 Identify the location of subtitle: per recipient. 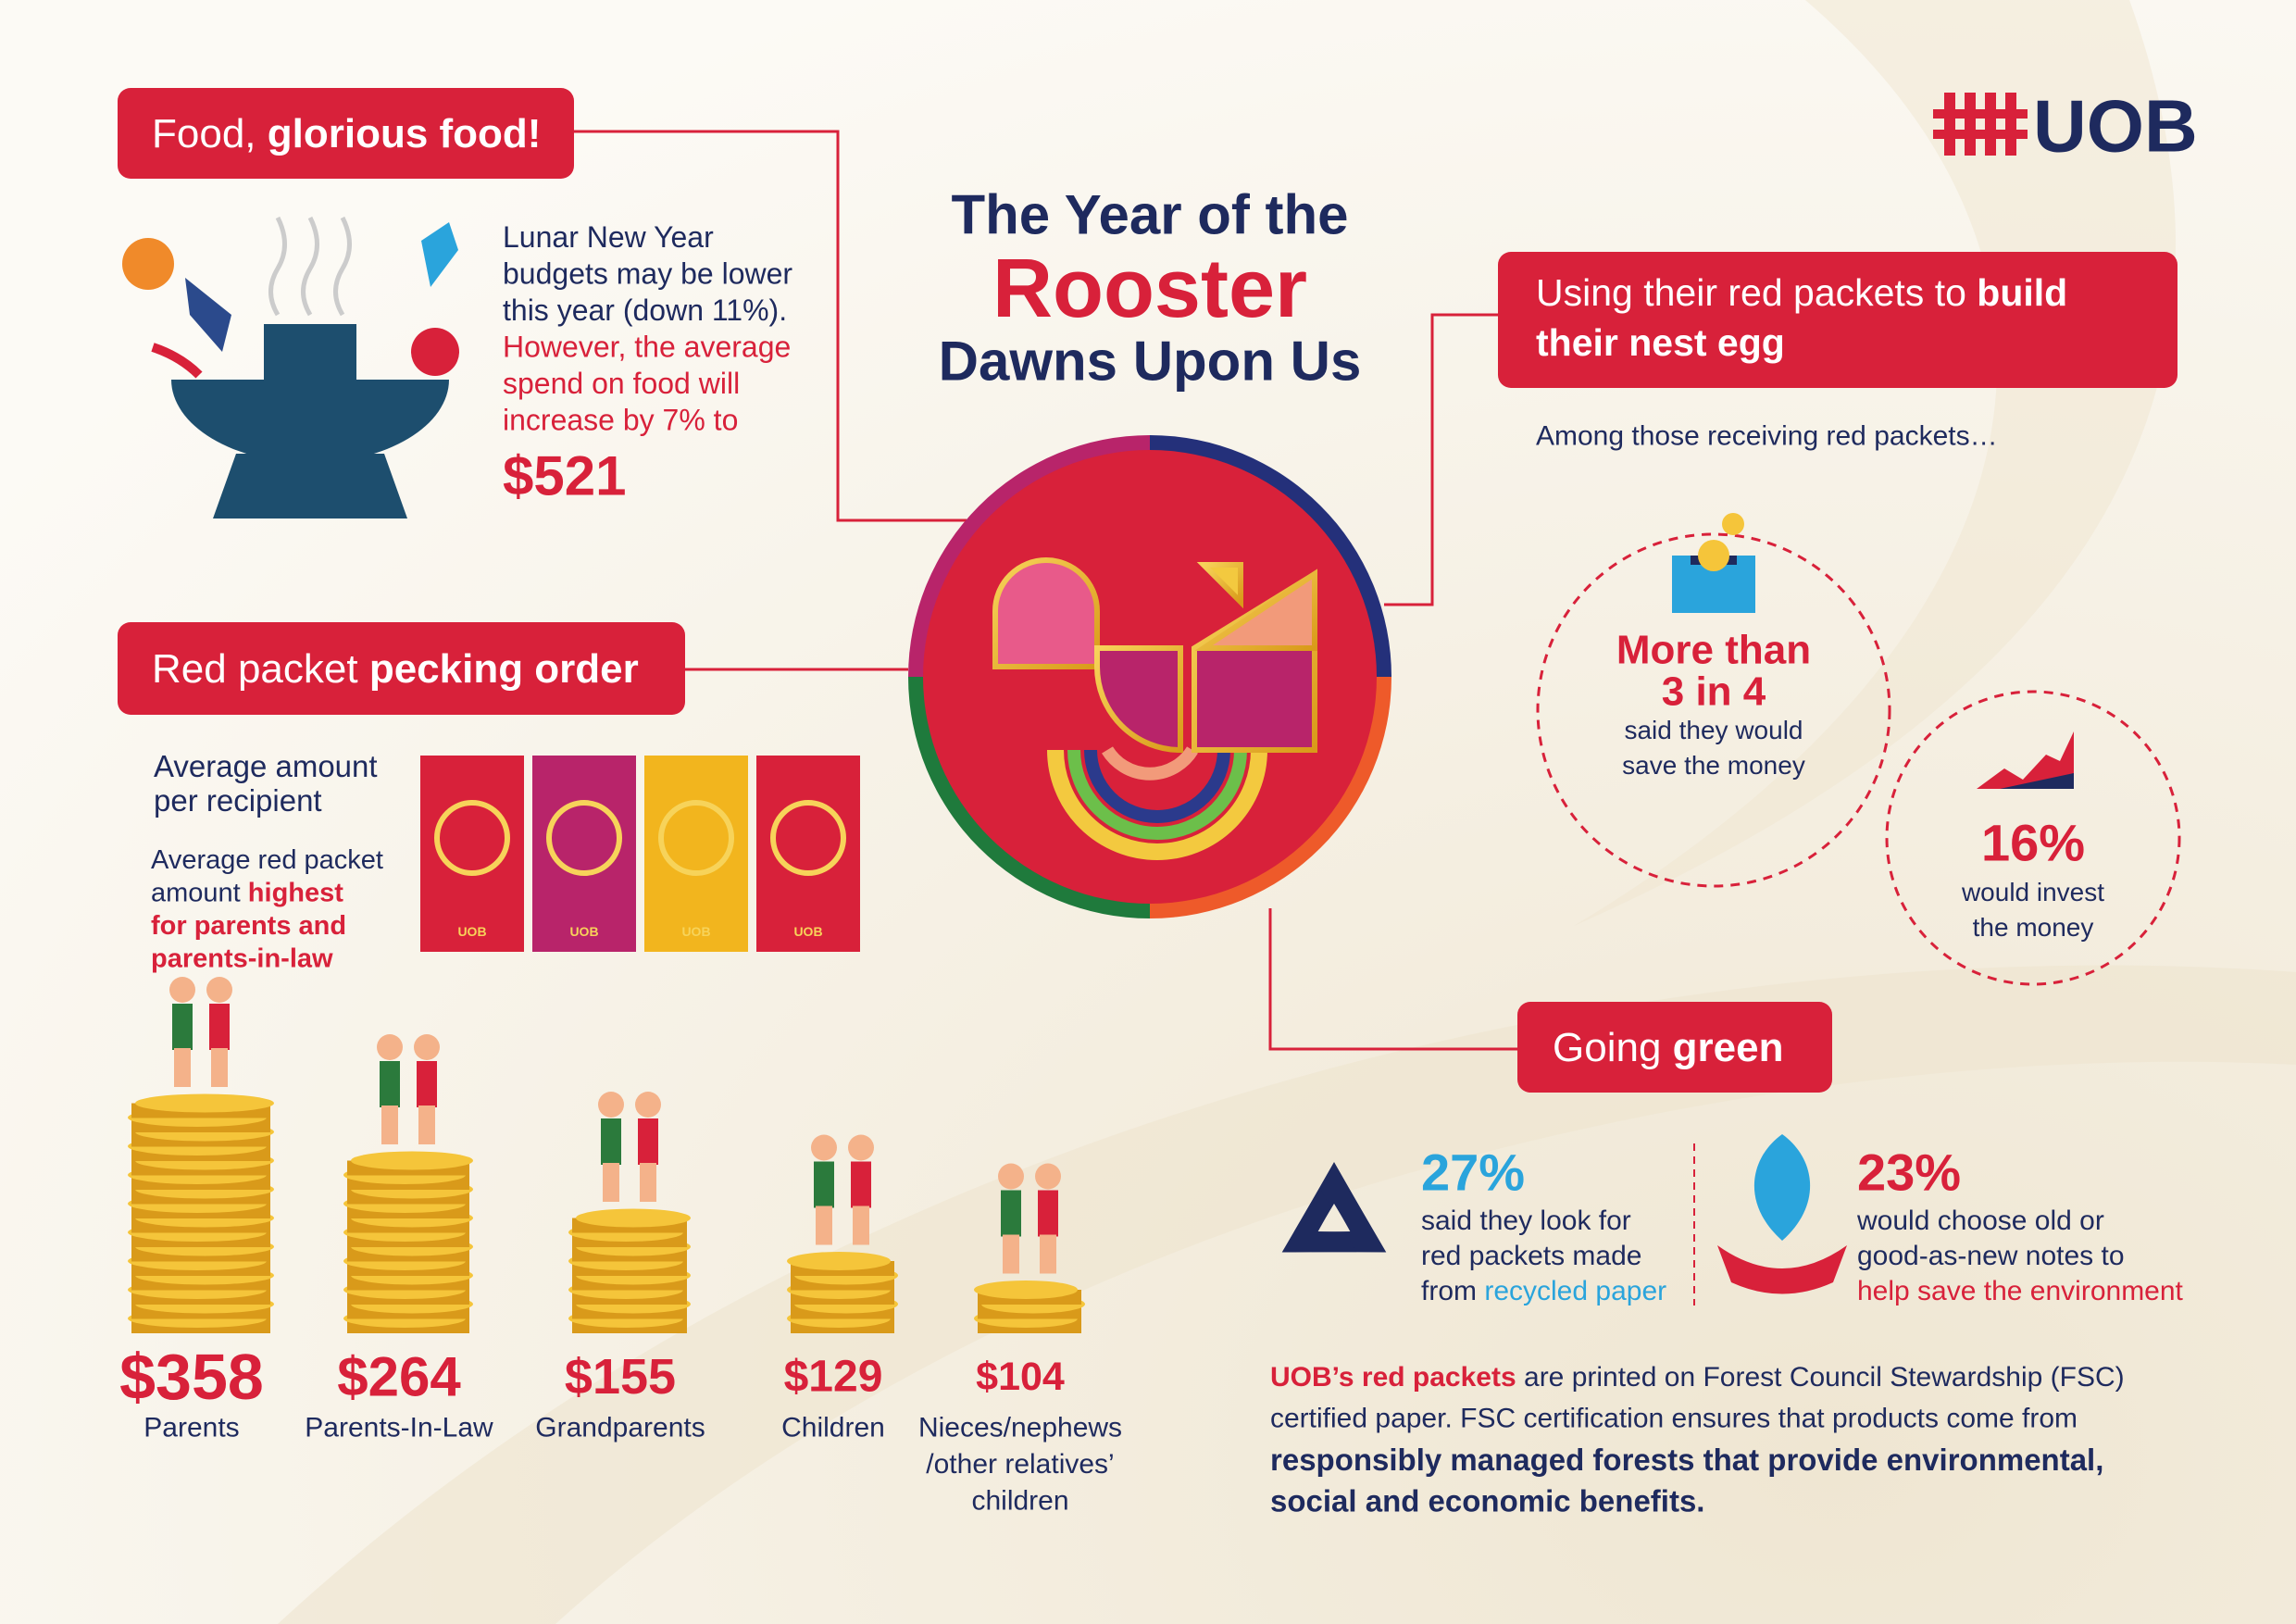
(238, 800).